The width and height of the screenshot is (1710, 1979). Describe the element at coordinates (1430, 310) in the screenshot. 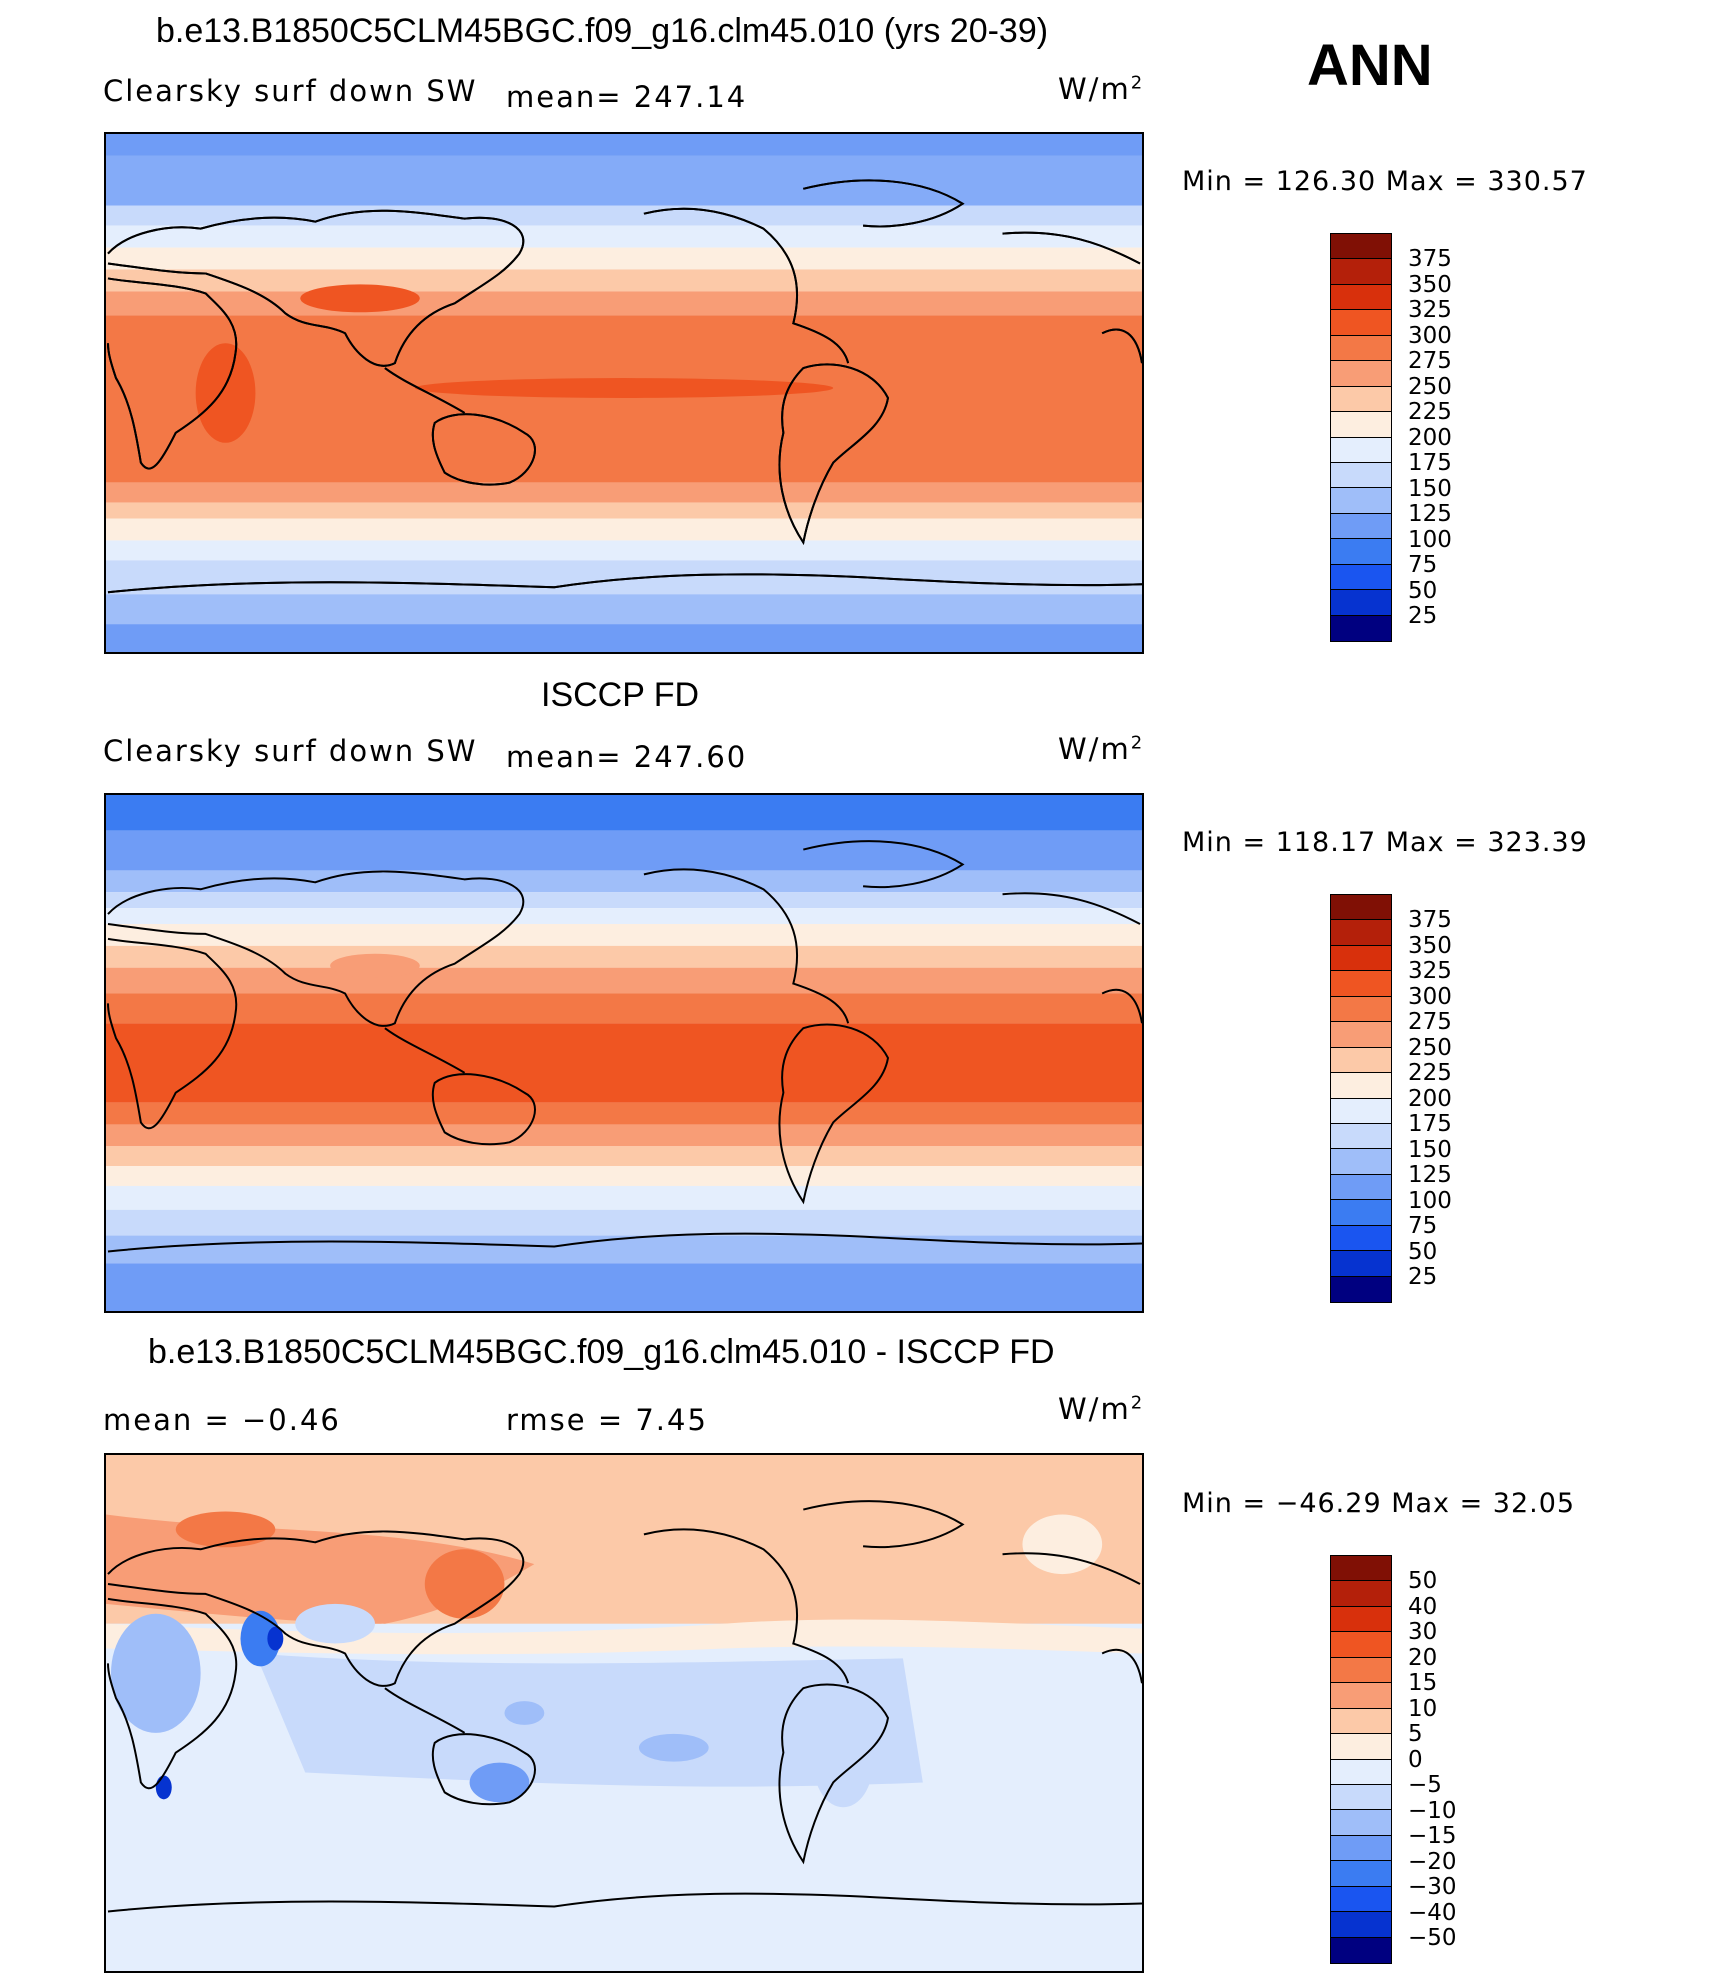

I see `panel1-cbar-label: 325` at that location.